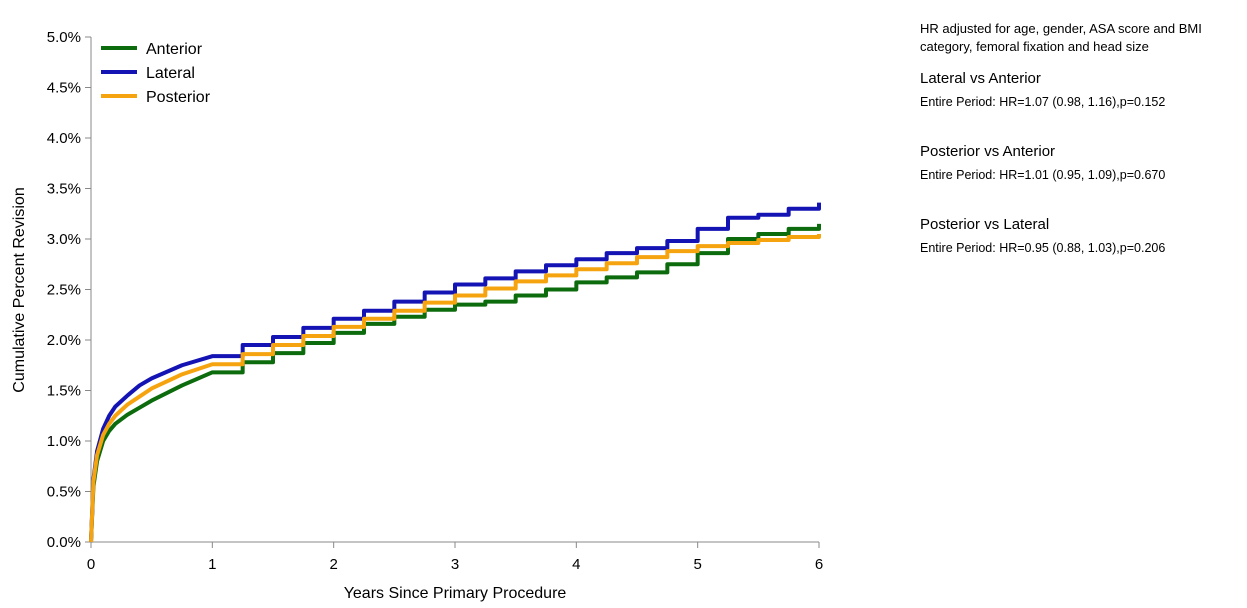 This screenshot has width=1247, height=608. What do you see at coordinates (64, 492) in the screenshot?
I see `y-tick-label: 0.5%` at bounding box center [64, 492].